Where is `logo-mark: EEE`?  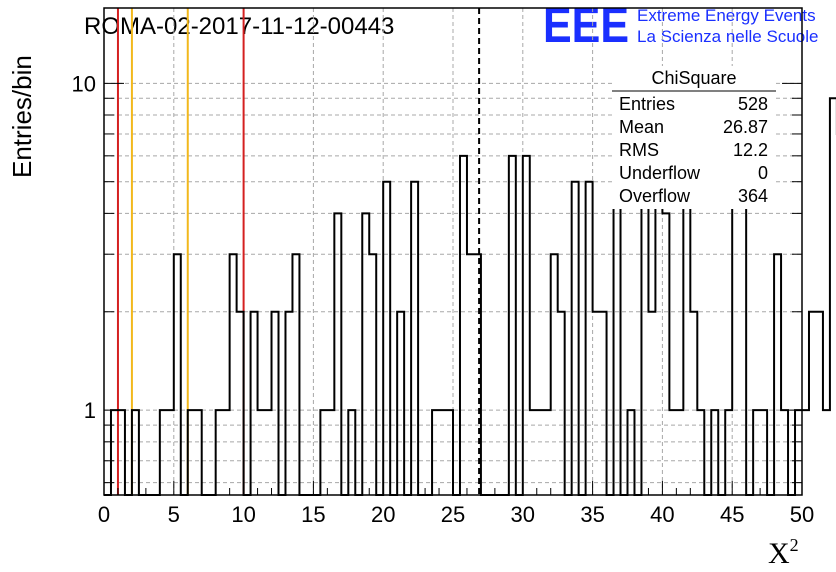 logo-mark: EEE is located at coordinates (586, 26).